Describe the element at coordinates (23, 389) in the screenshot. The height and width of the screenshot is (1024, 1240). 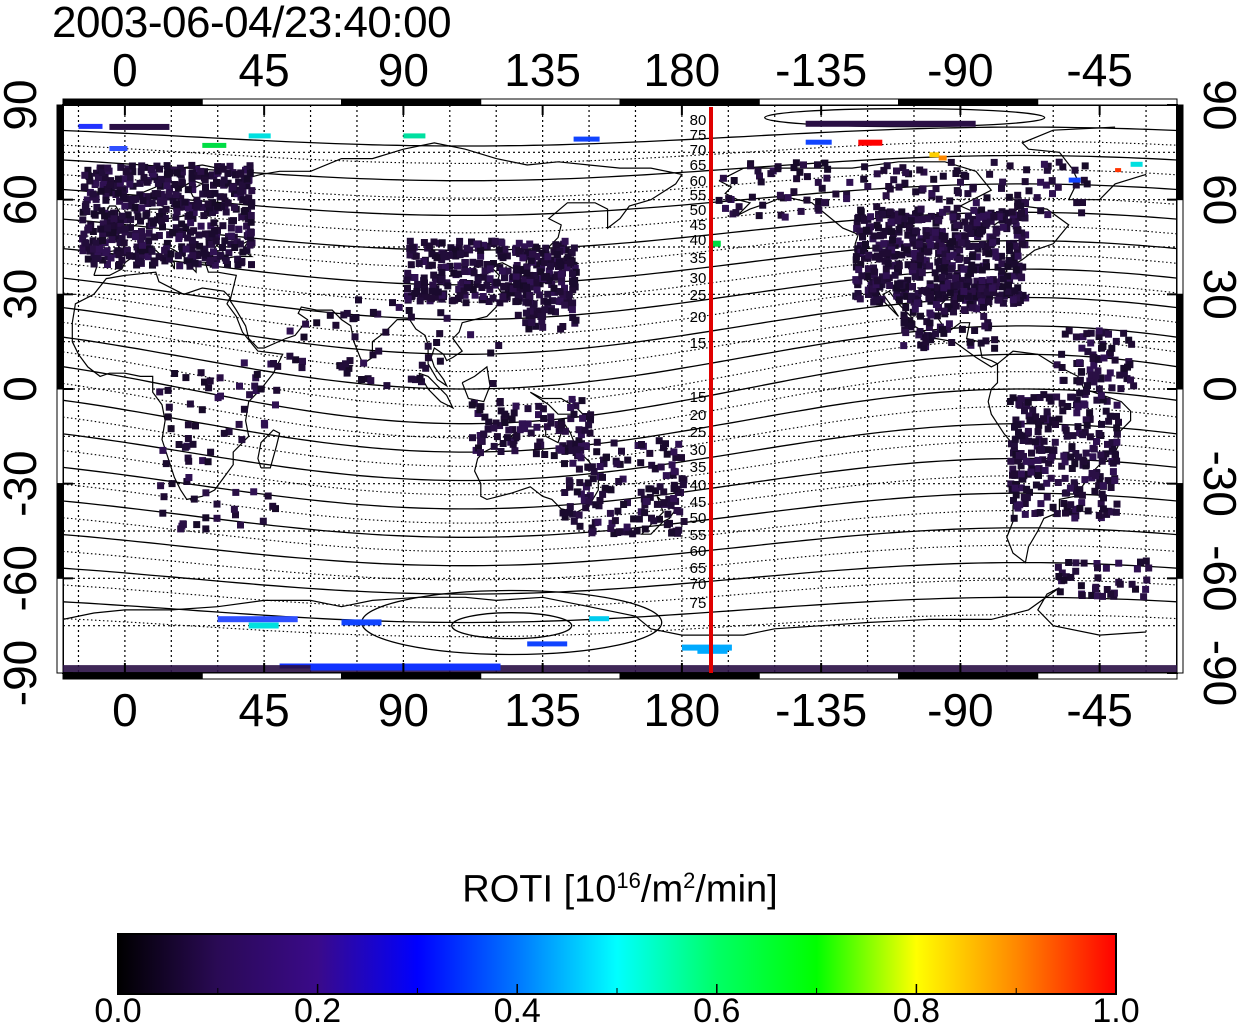
I see `lat-label-left: 0` at that location.